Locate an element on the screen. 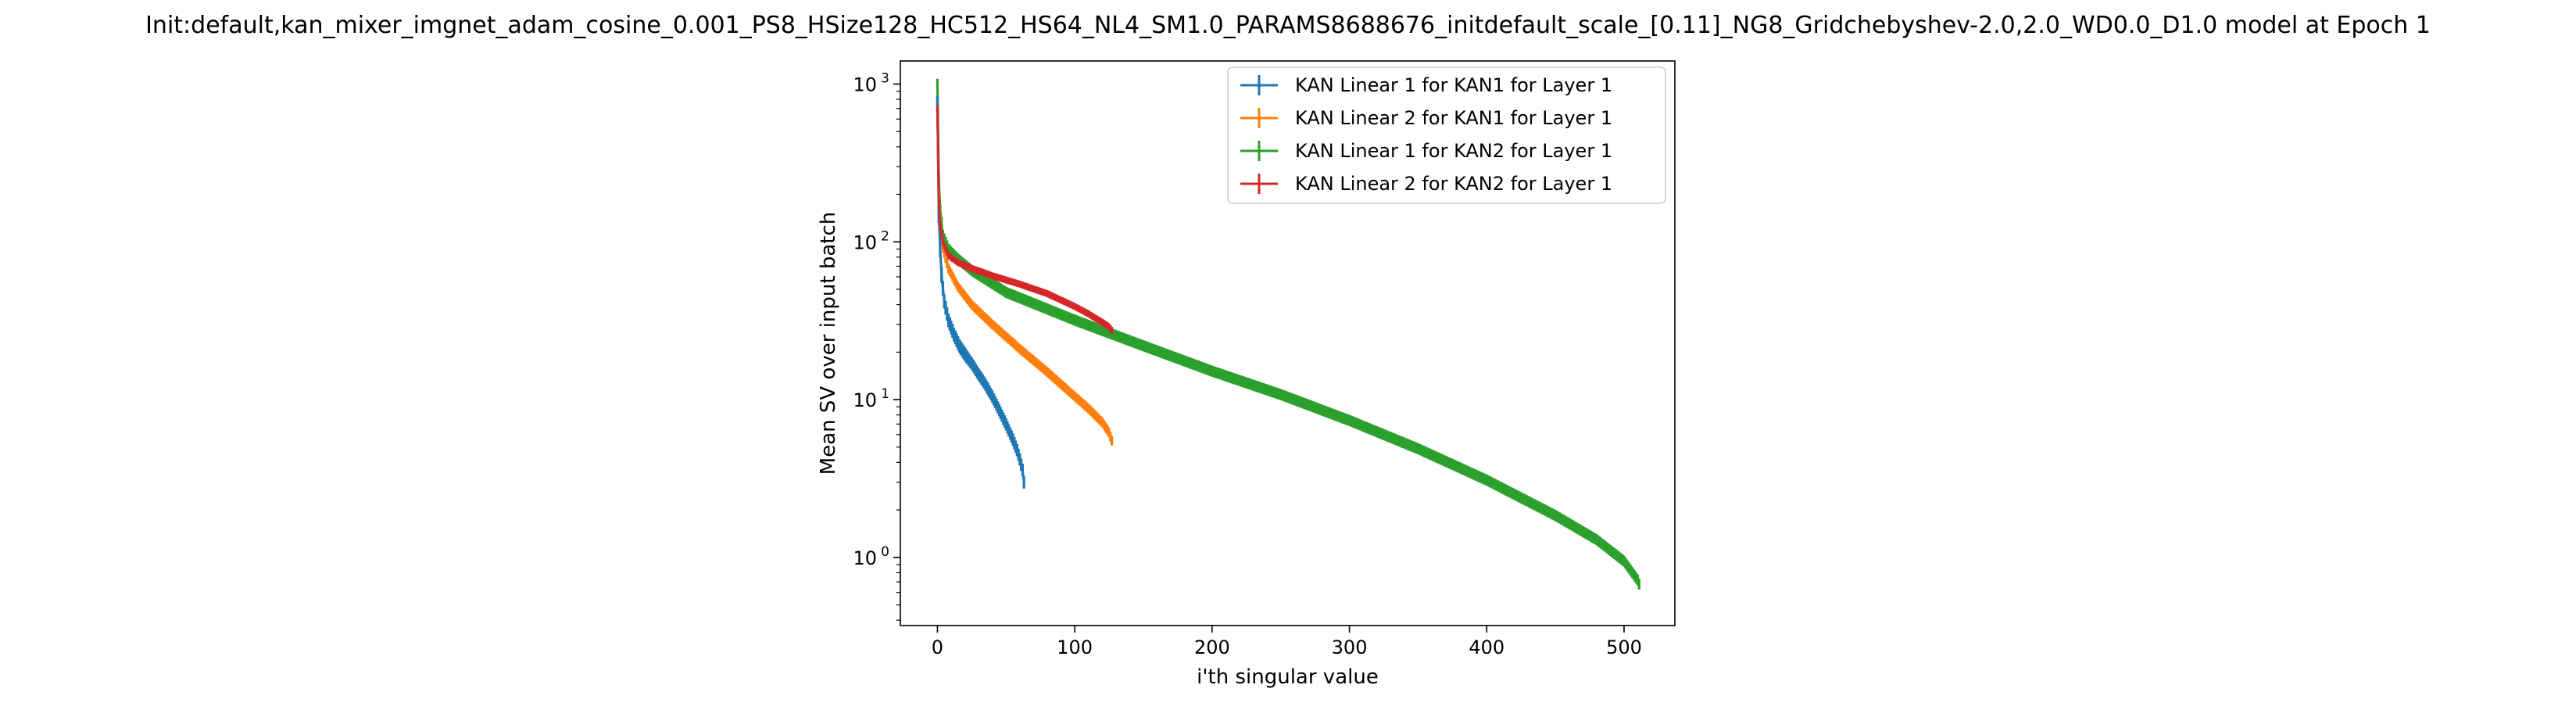  x-axis-label: i'th singular value is located at coordinates (1288, 677).